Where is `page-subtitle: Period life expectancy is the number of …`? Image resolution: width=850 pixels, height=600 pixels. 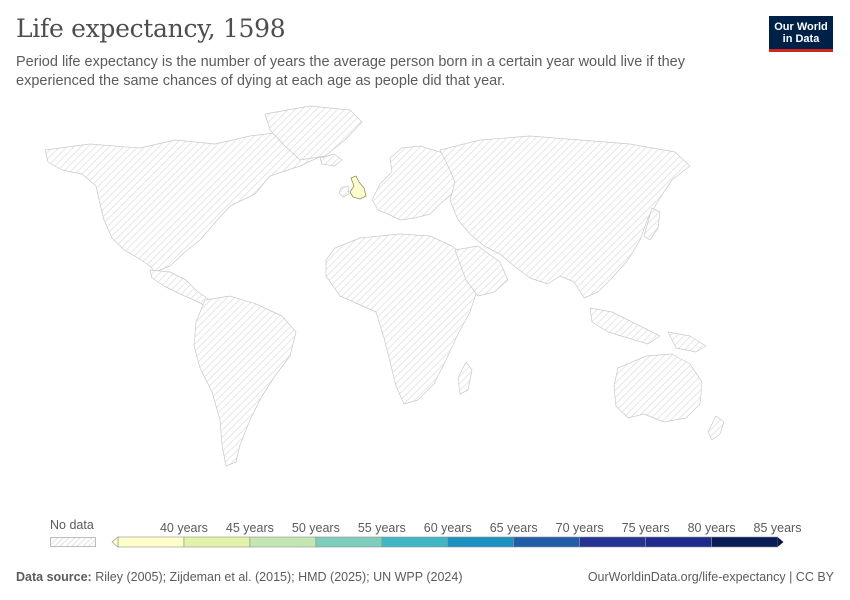
page-subtitle: Period life expectancy is the number of … is located at coordinates (350, 71).